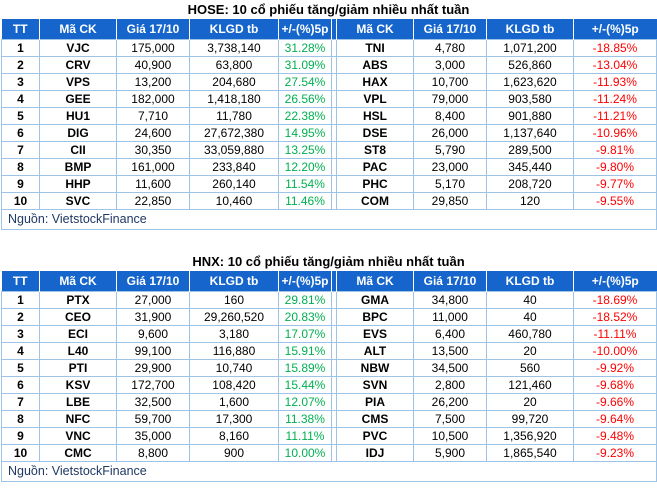 This screenshot has height=493, width=657. I want to click on price-cell: 172,700, so click(153, 385).